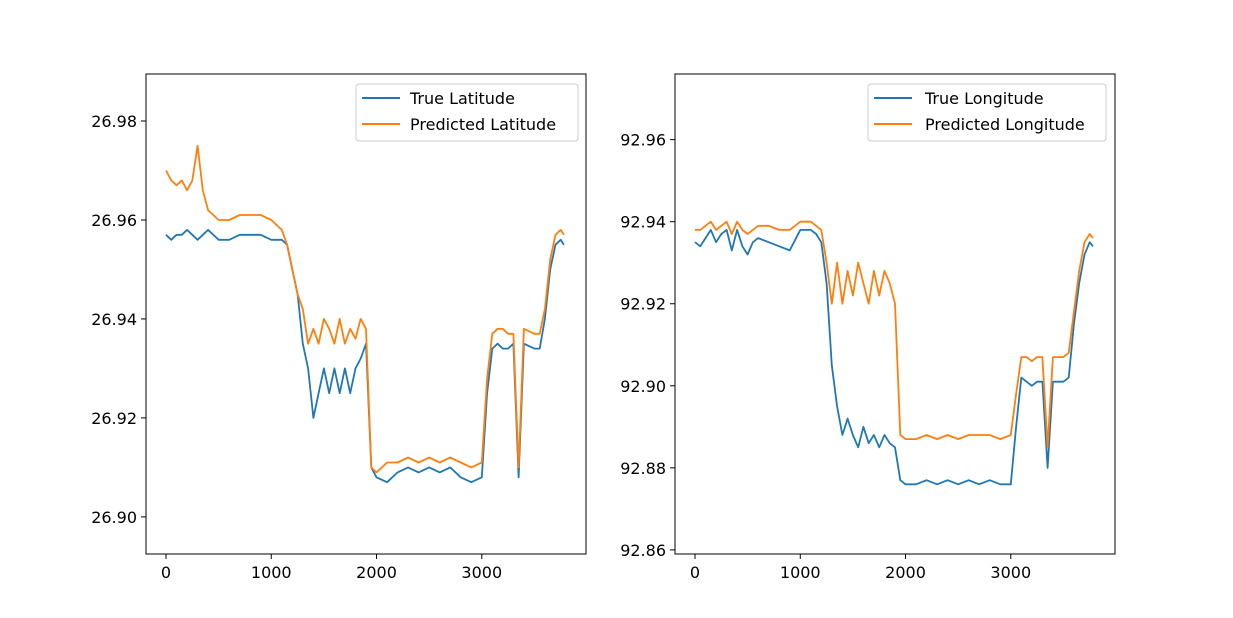  Describe the element at coordinates (483, 124) in the screenshot. I see `legend-label-predicted-latitude: Predicted Latitude` at that location.